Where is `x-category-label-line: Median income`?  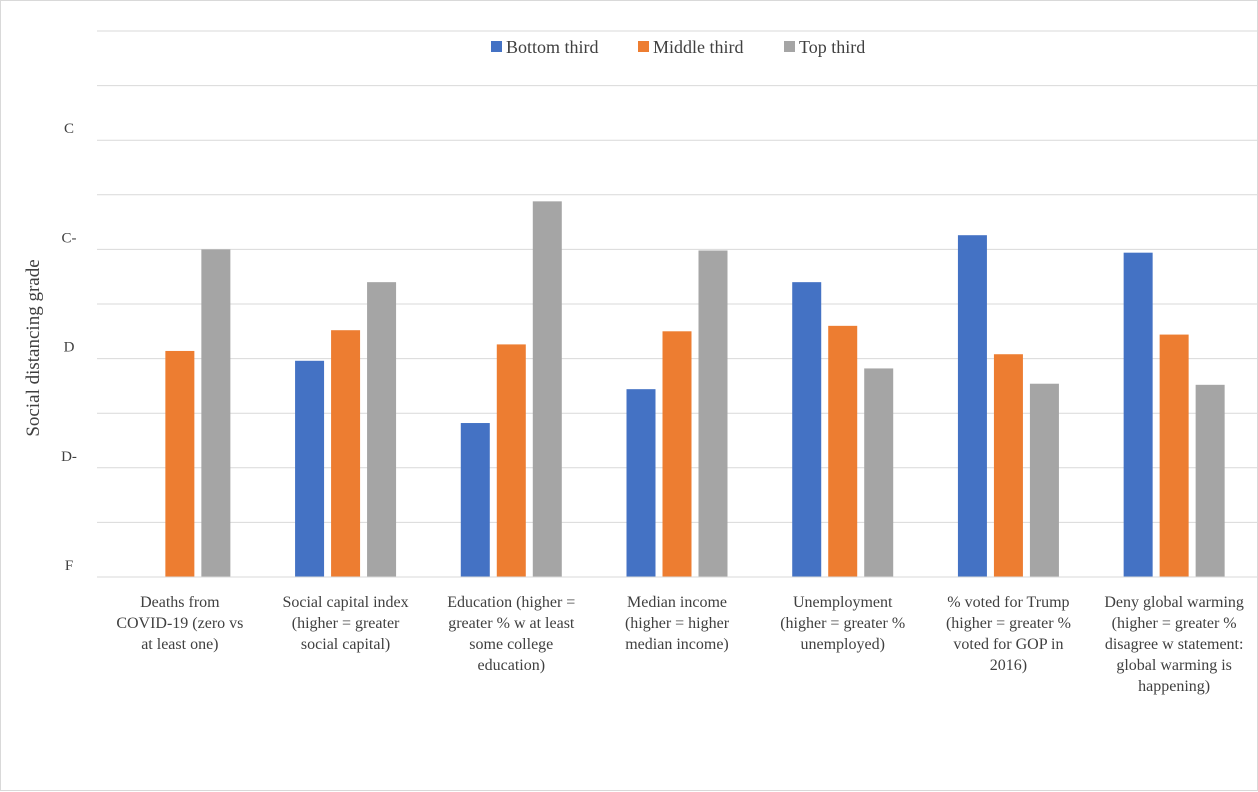
x-category-label-line: Median income is located at coordinates (677, 602).